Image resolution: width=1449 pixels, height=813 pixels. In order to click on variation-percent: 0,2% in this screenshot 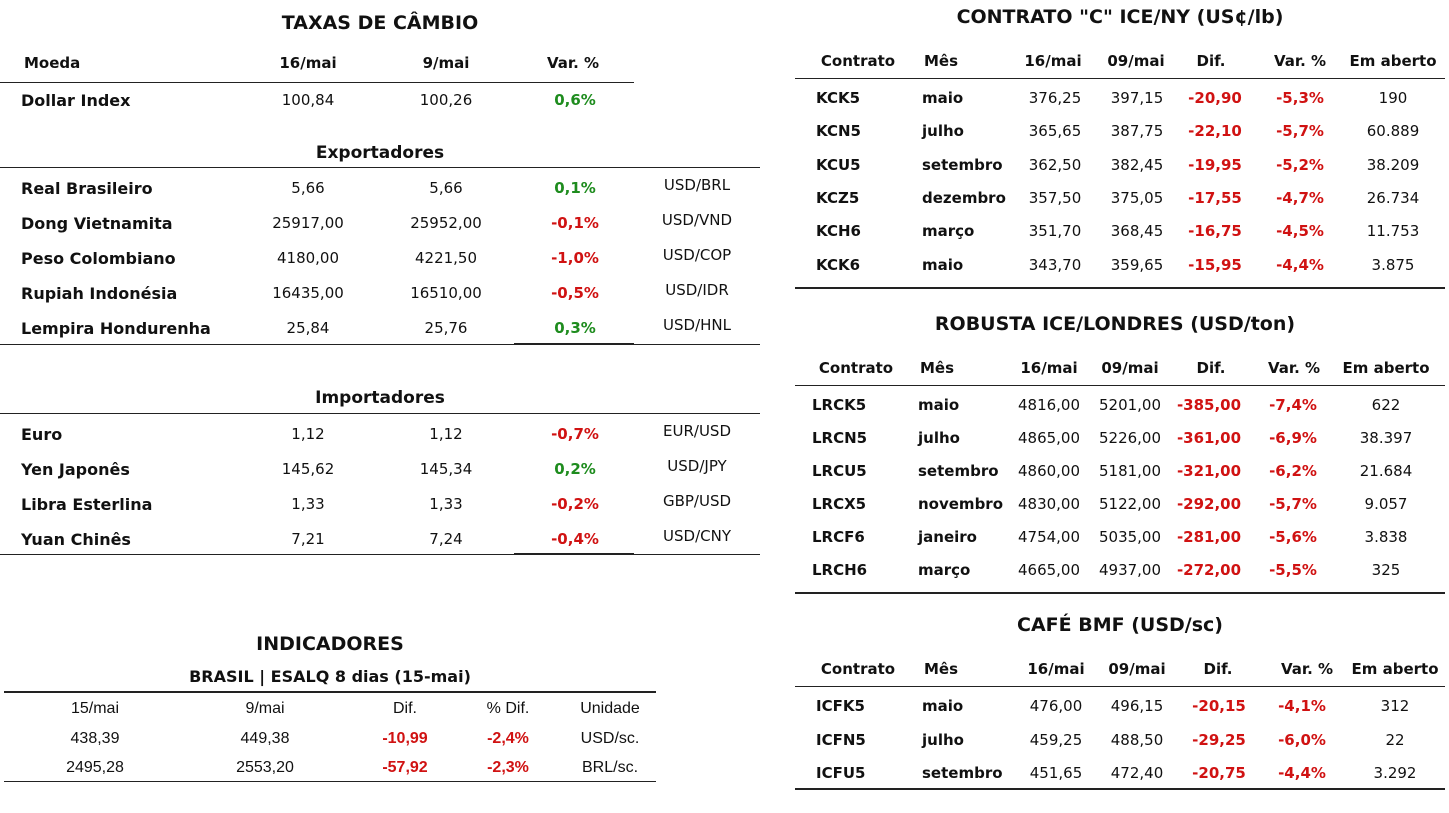, I will do `click(575, 469)`.